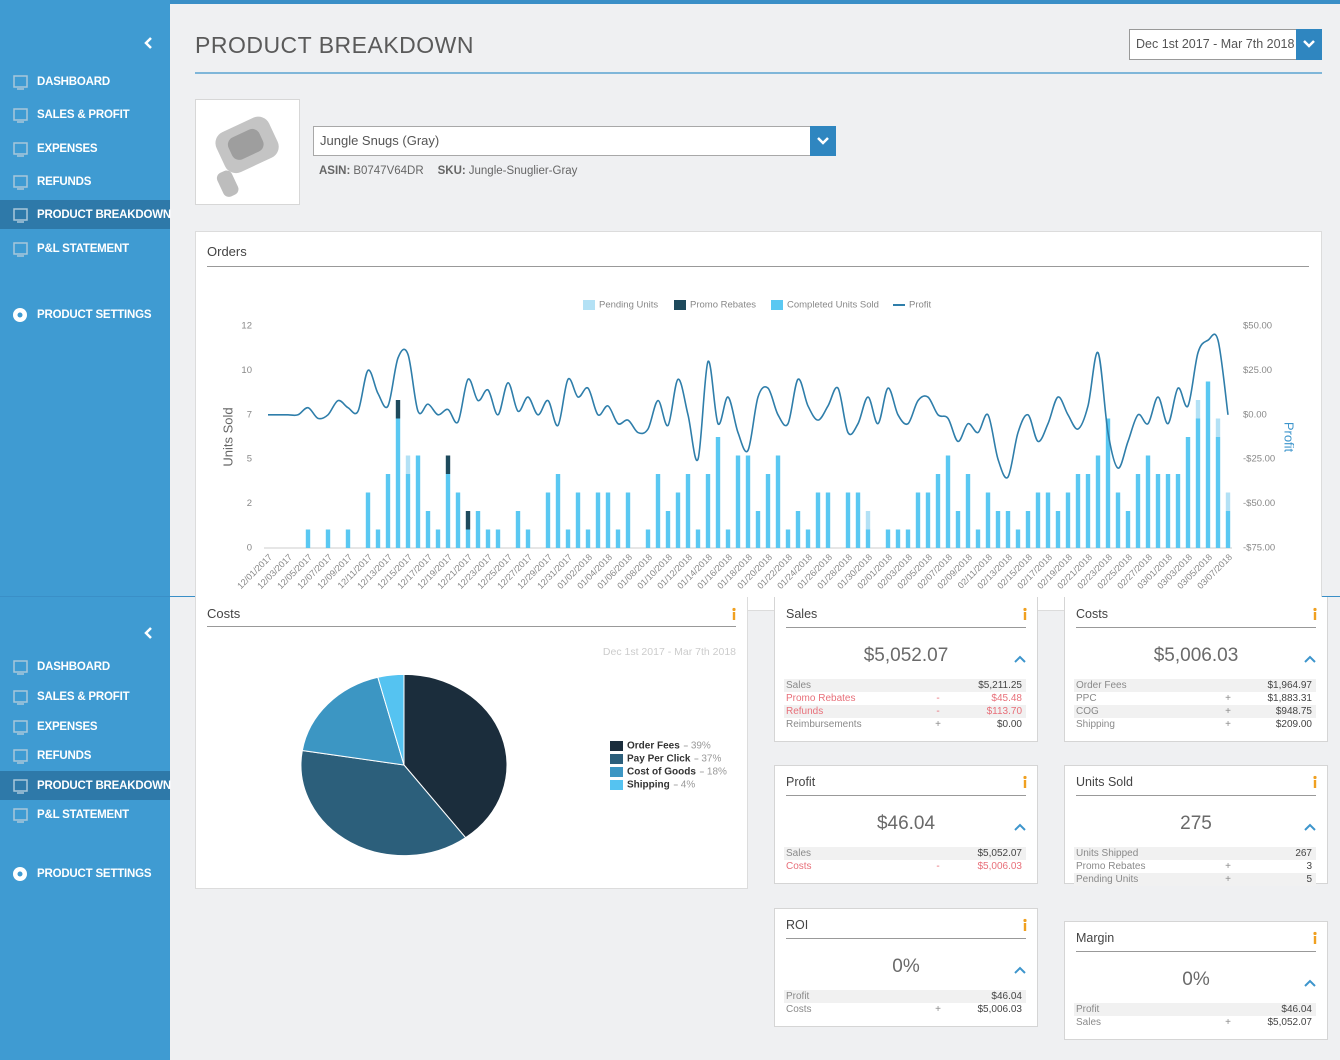 This screenshot has height=1060, width=1340. What do you see at coordinates (1107, 853) in the screenshot?
I see `row-label: Units Shipped` at bounding box center [1107, 853].